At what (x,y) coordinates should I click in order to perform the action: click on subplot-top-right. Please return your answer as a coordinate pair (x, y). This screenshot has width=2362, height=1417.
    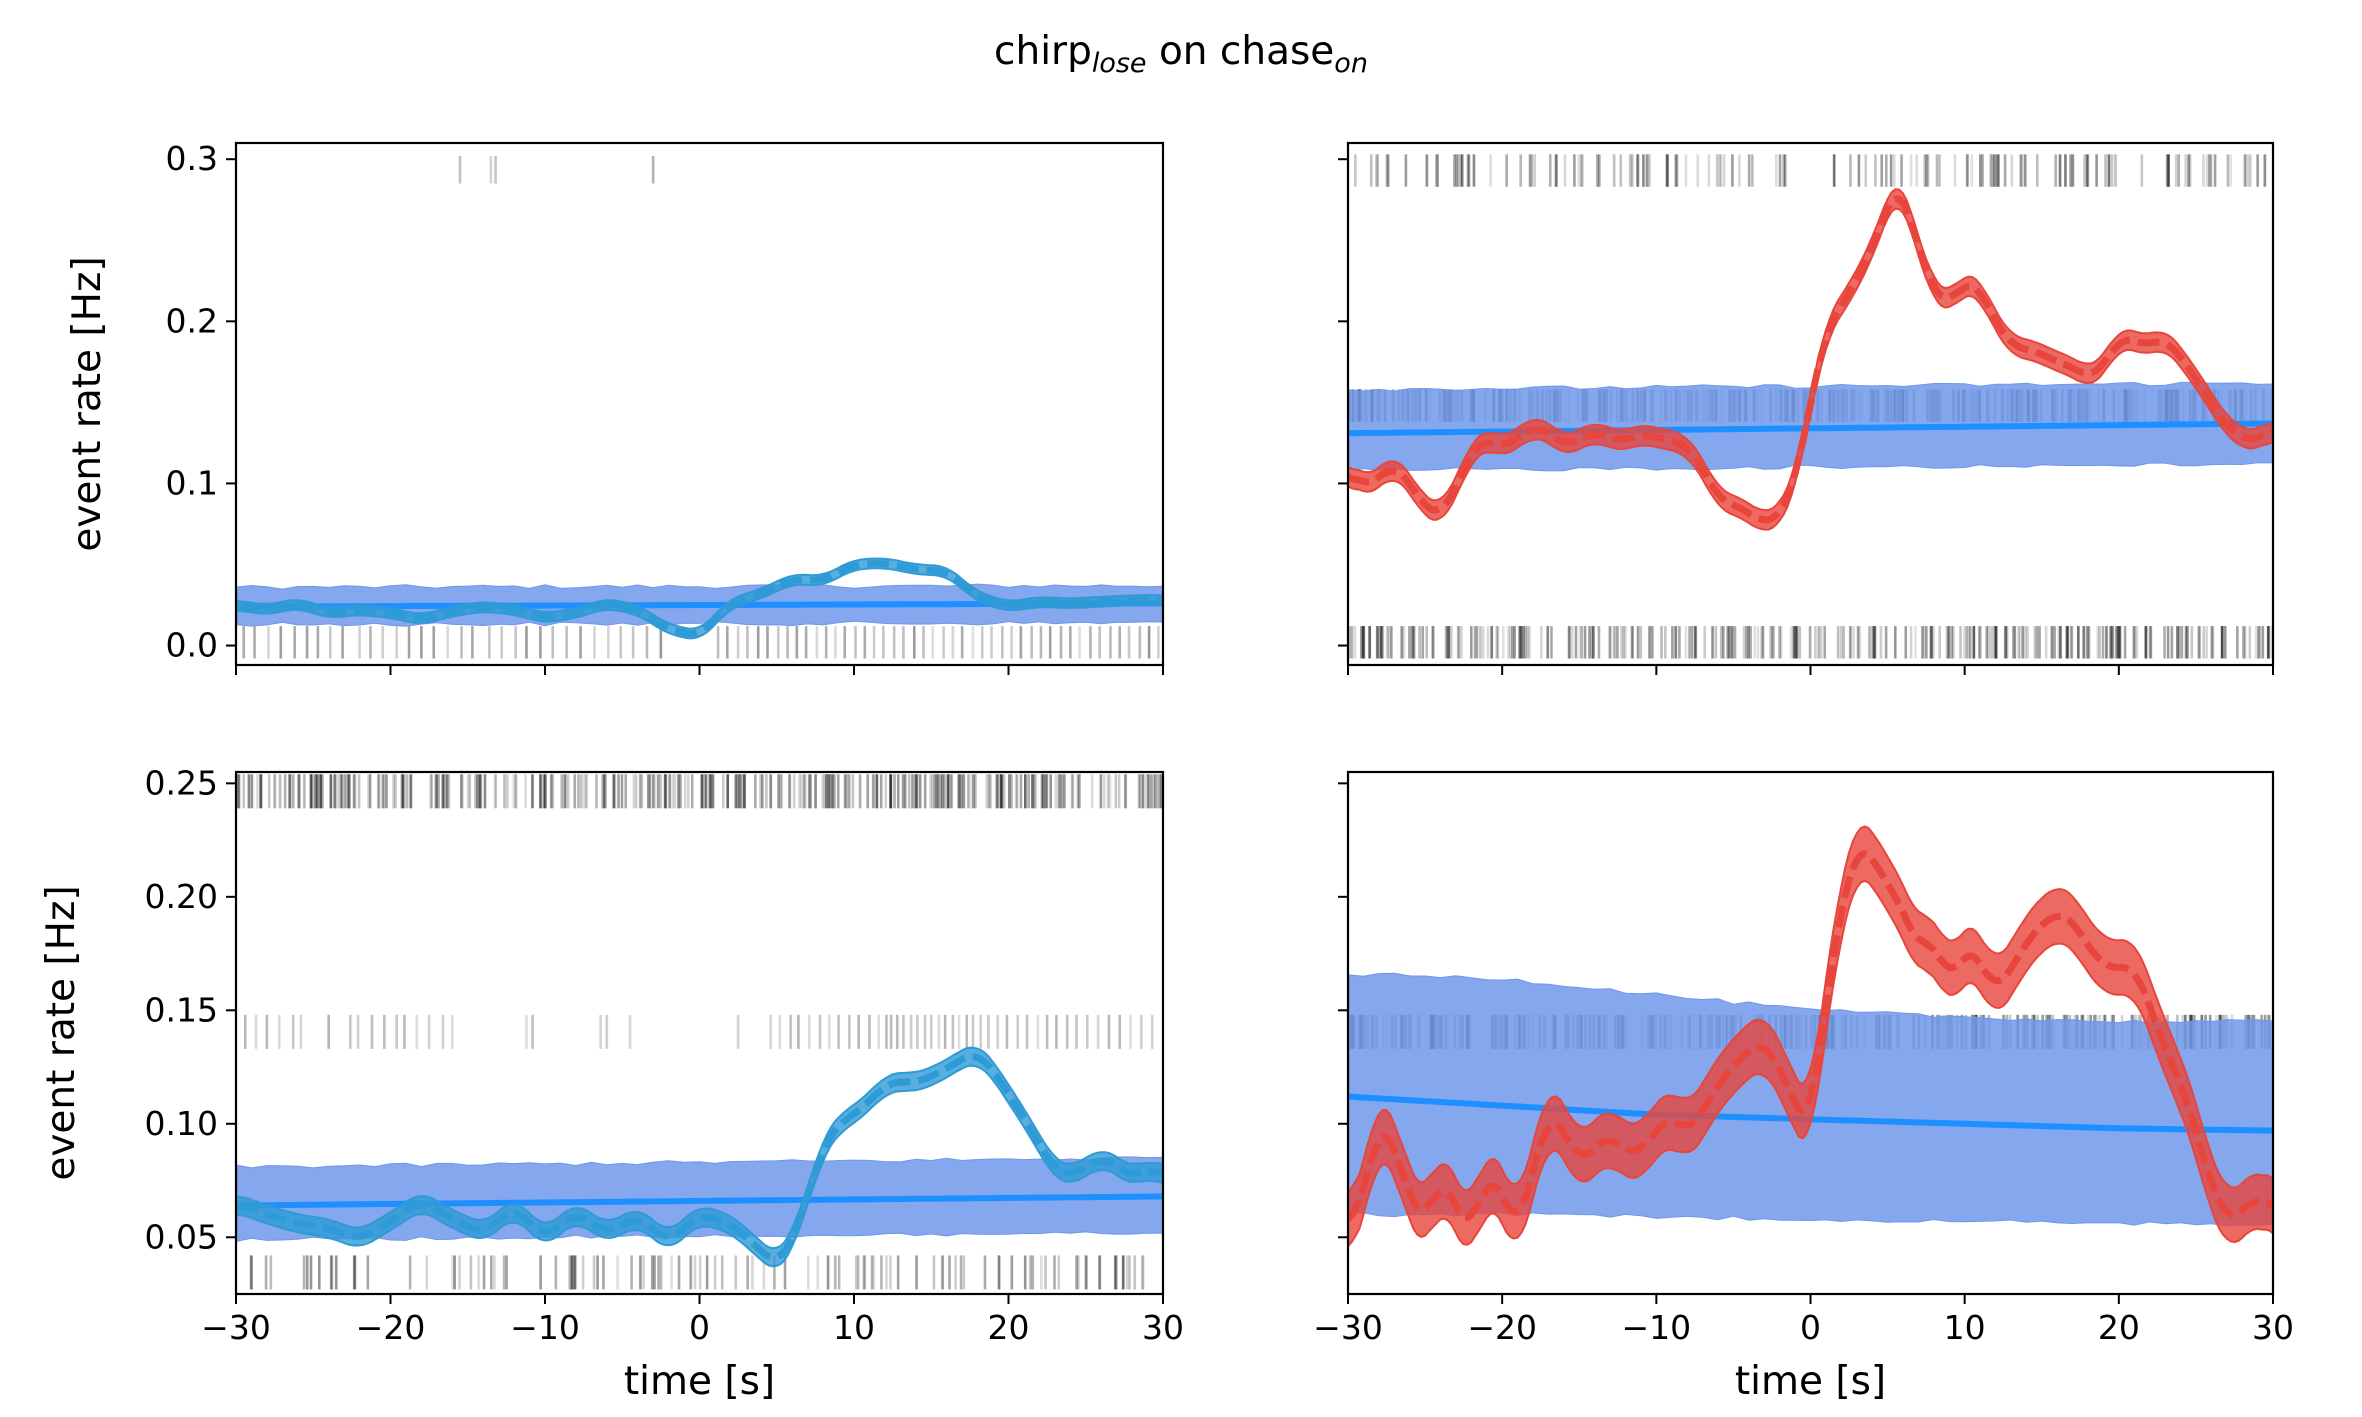
    Looking at the image, I should click on (1806, 408).